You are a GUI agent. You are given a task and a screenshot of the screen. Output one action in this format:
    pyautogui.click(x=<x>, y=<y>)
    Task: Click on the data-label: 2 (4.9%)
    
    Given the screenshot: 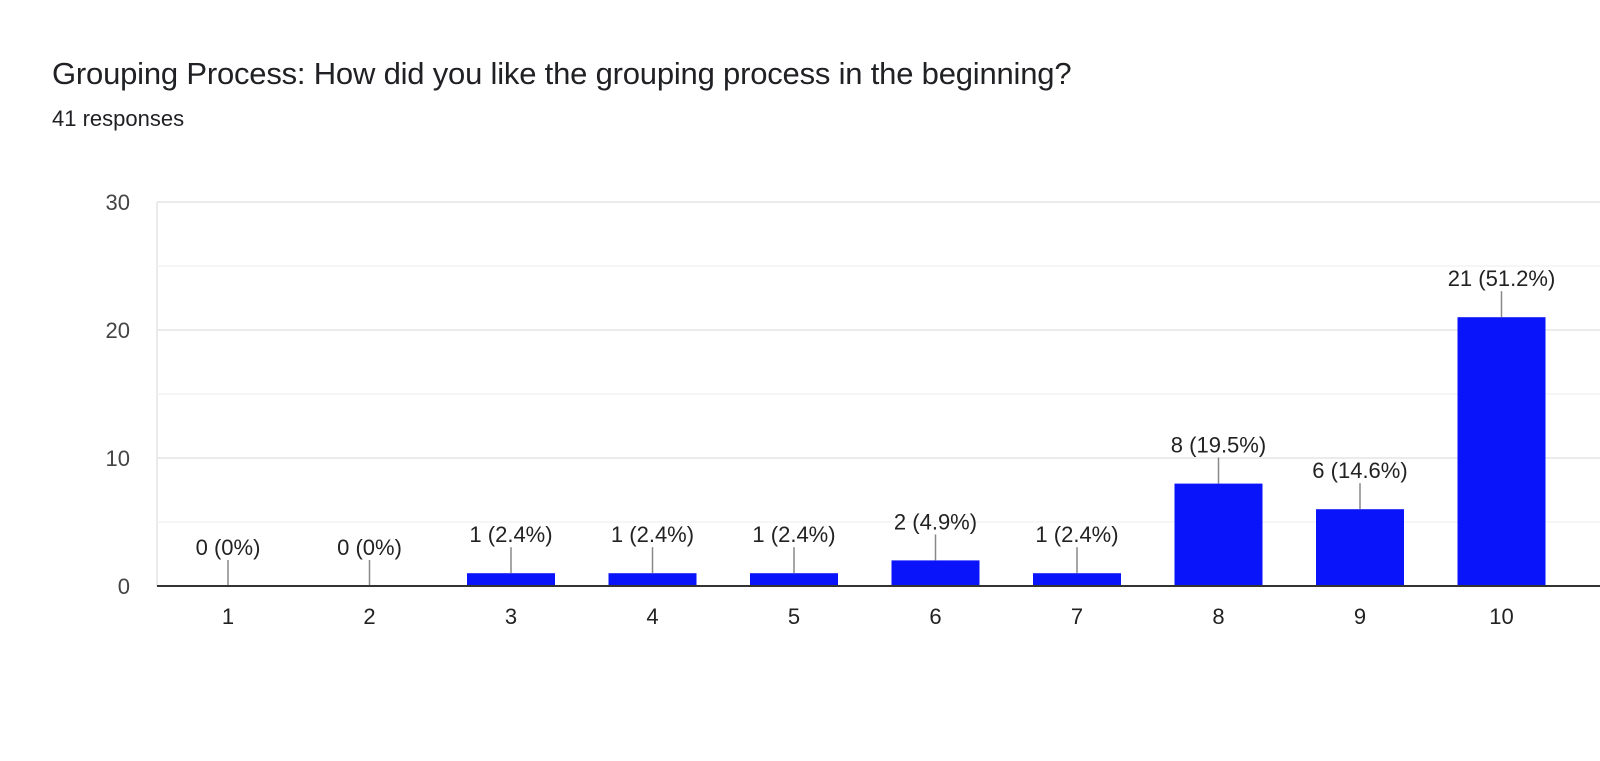 What is the action you would take?
    pyautogui.click(x=935, y=521)
    